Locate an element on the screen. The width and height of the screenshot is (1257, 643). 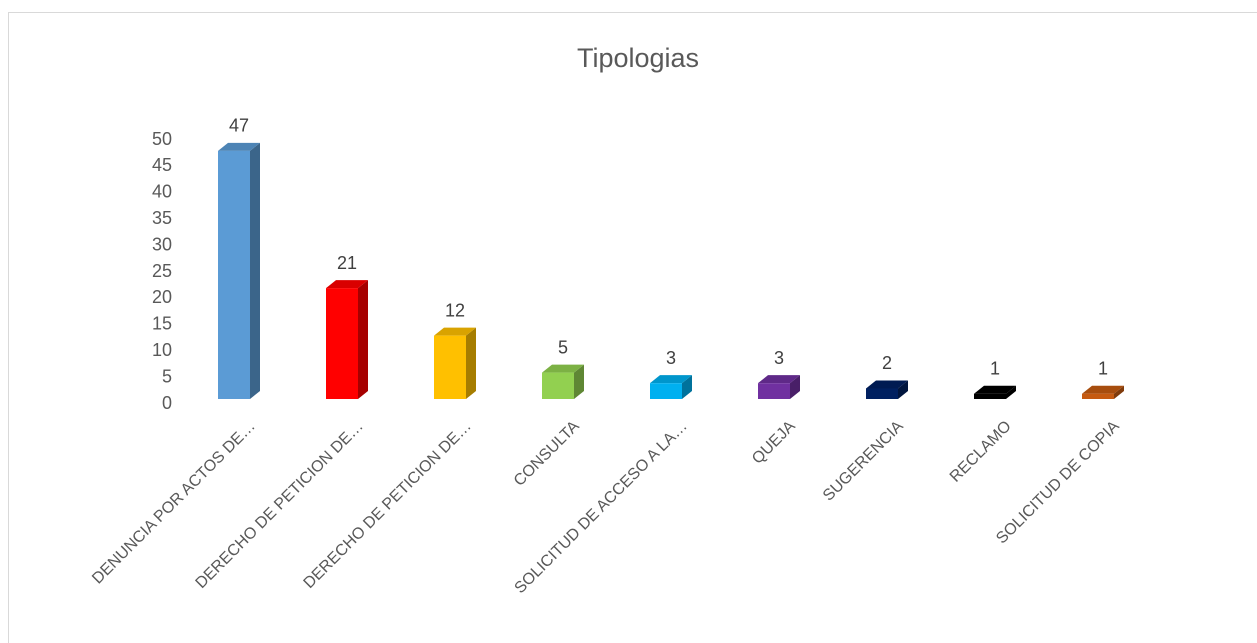
y-tick-label: 30 is located at coordinates (162, 244).